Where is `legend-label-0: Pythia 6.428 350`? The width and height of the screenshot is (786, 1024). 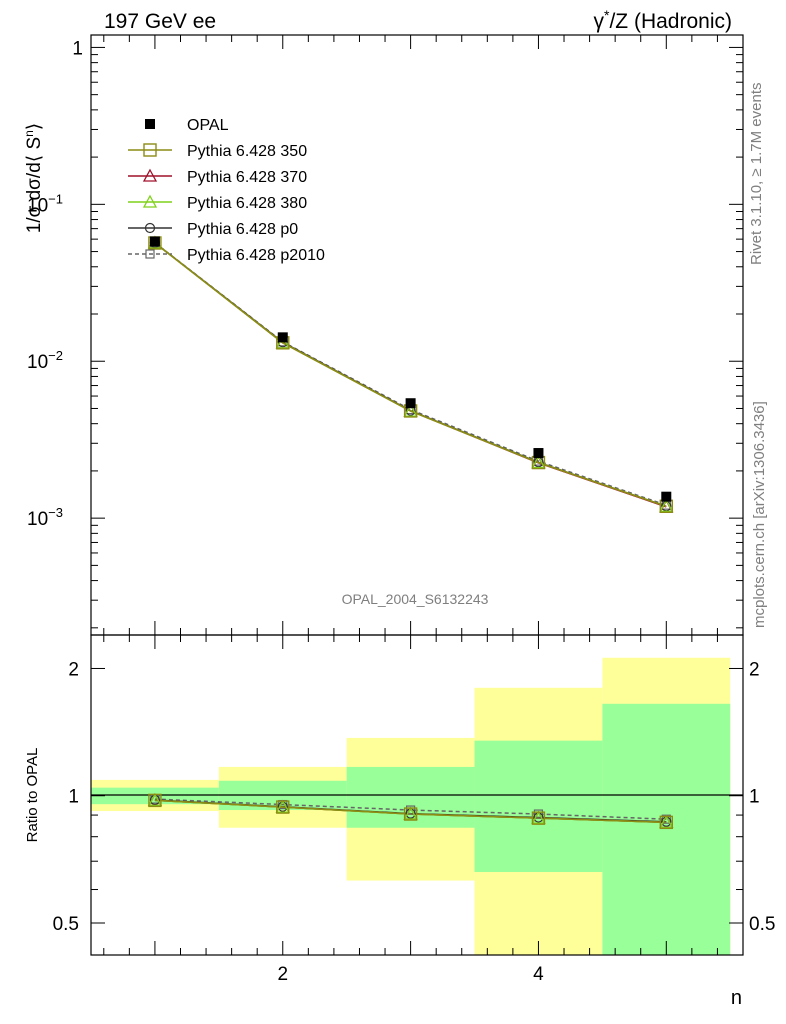
legend-label-0: Pythia 6.428 350 is located at coordinates (247, 151).